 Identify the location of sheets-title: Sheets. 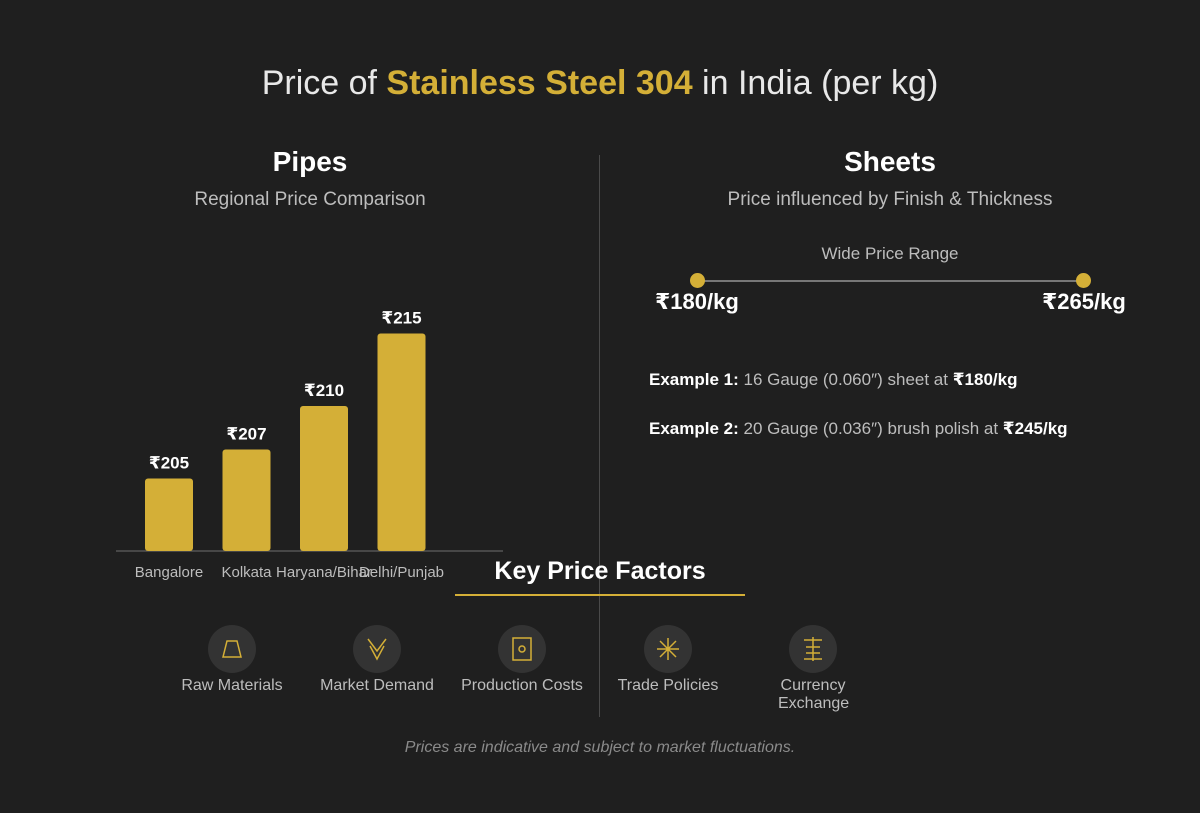
(890, 161).